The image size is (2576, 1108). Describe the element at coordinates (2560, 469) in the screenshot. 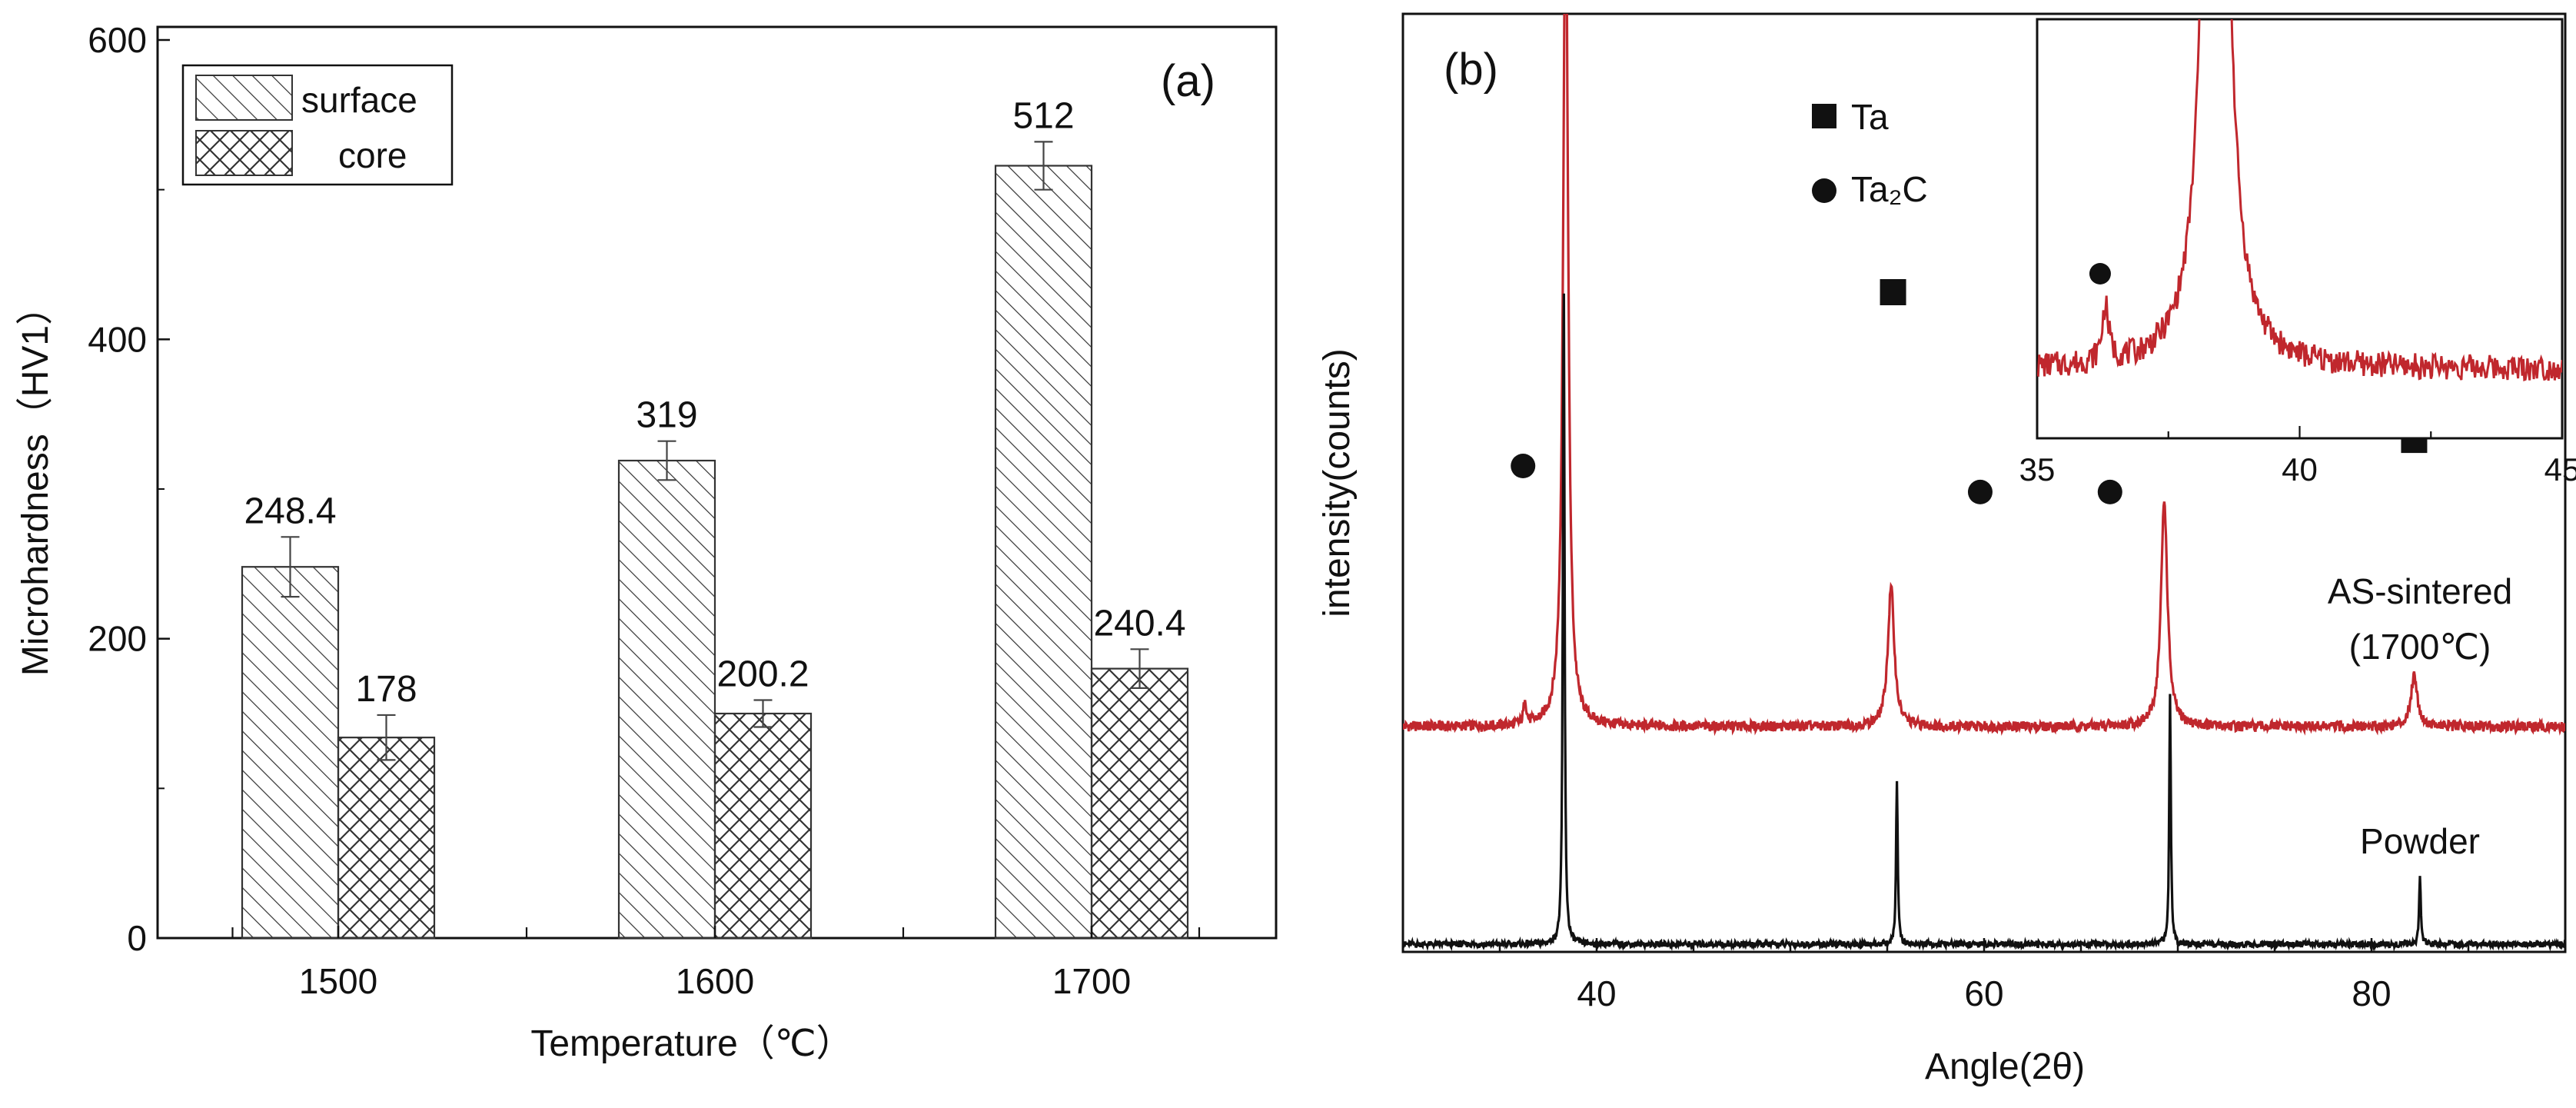

I see `inset-xtick-label-45: 45` at that location.